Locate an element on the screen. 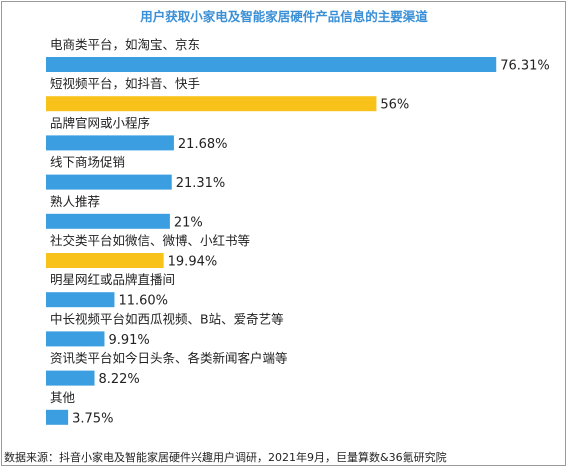  category-label: 电商类平台，如淘宝、京东 is located at coordinates (125, 44).